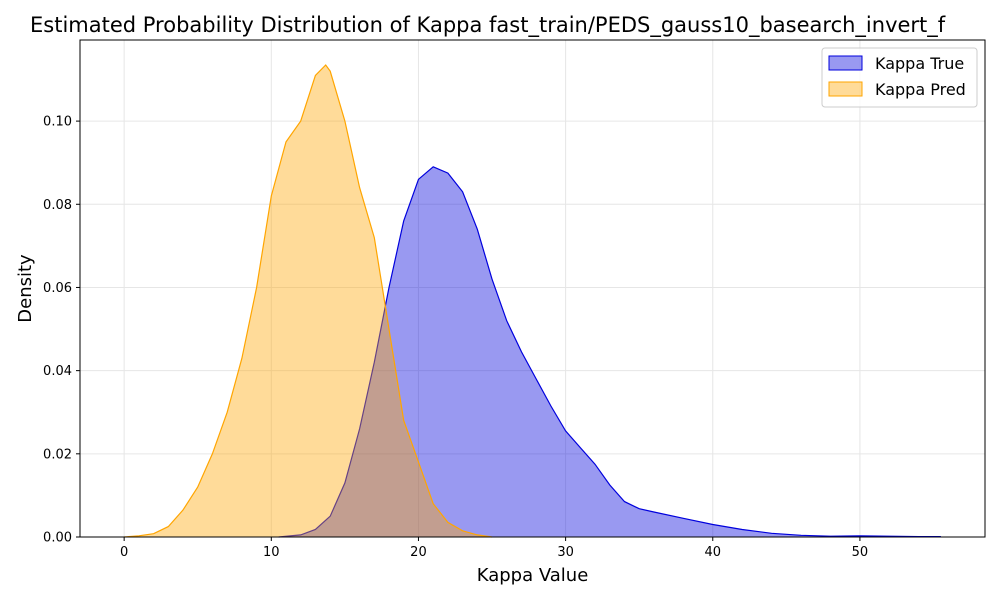 This screenshot has width=1000, height=600. Describe the element at coordinates (919, 63) in the screenshot. I see `legend-label-0: Kappa True` at that location.